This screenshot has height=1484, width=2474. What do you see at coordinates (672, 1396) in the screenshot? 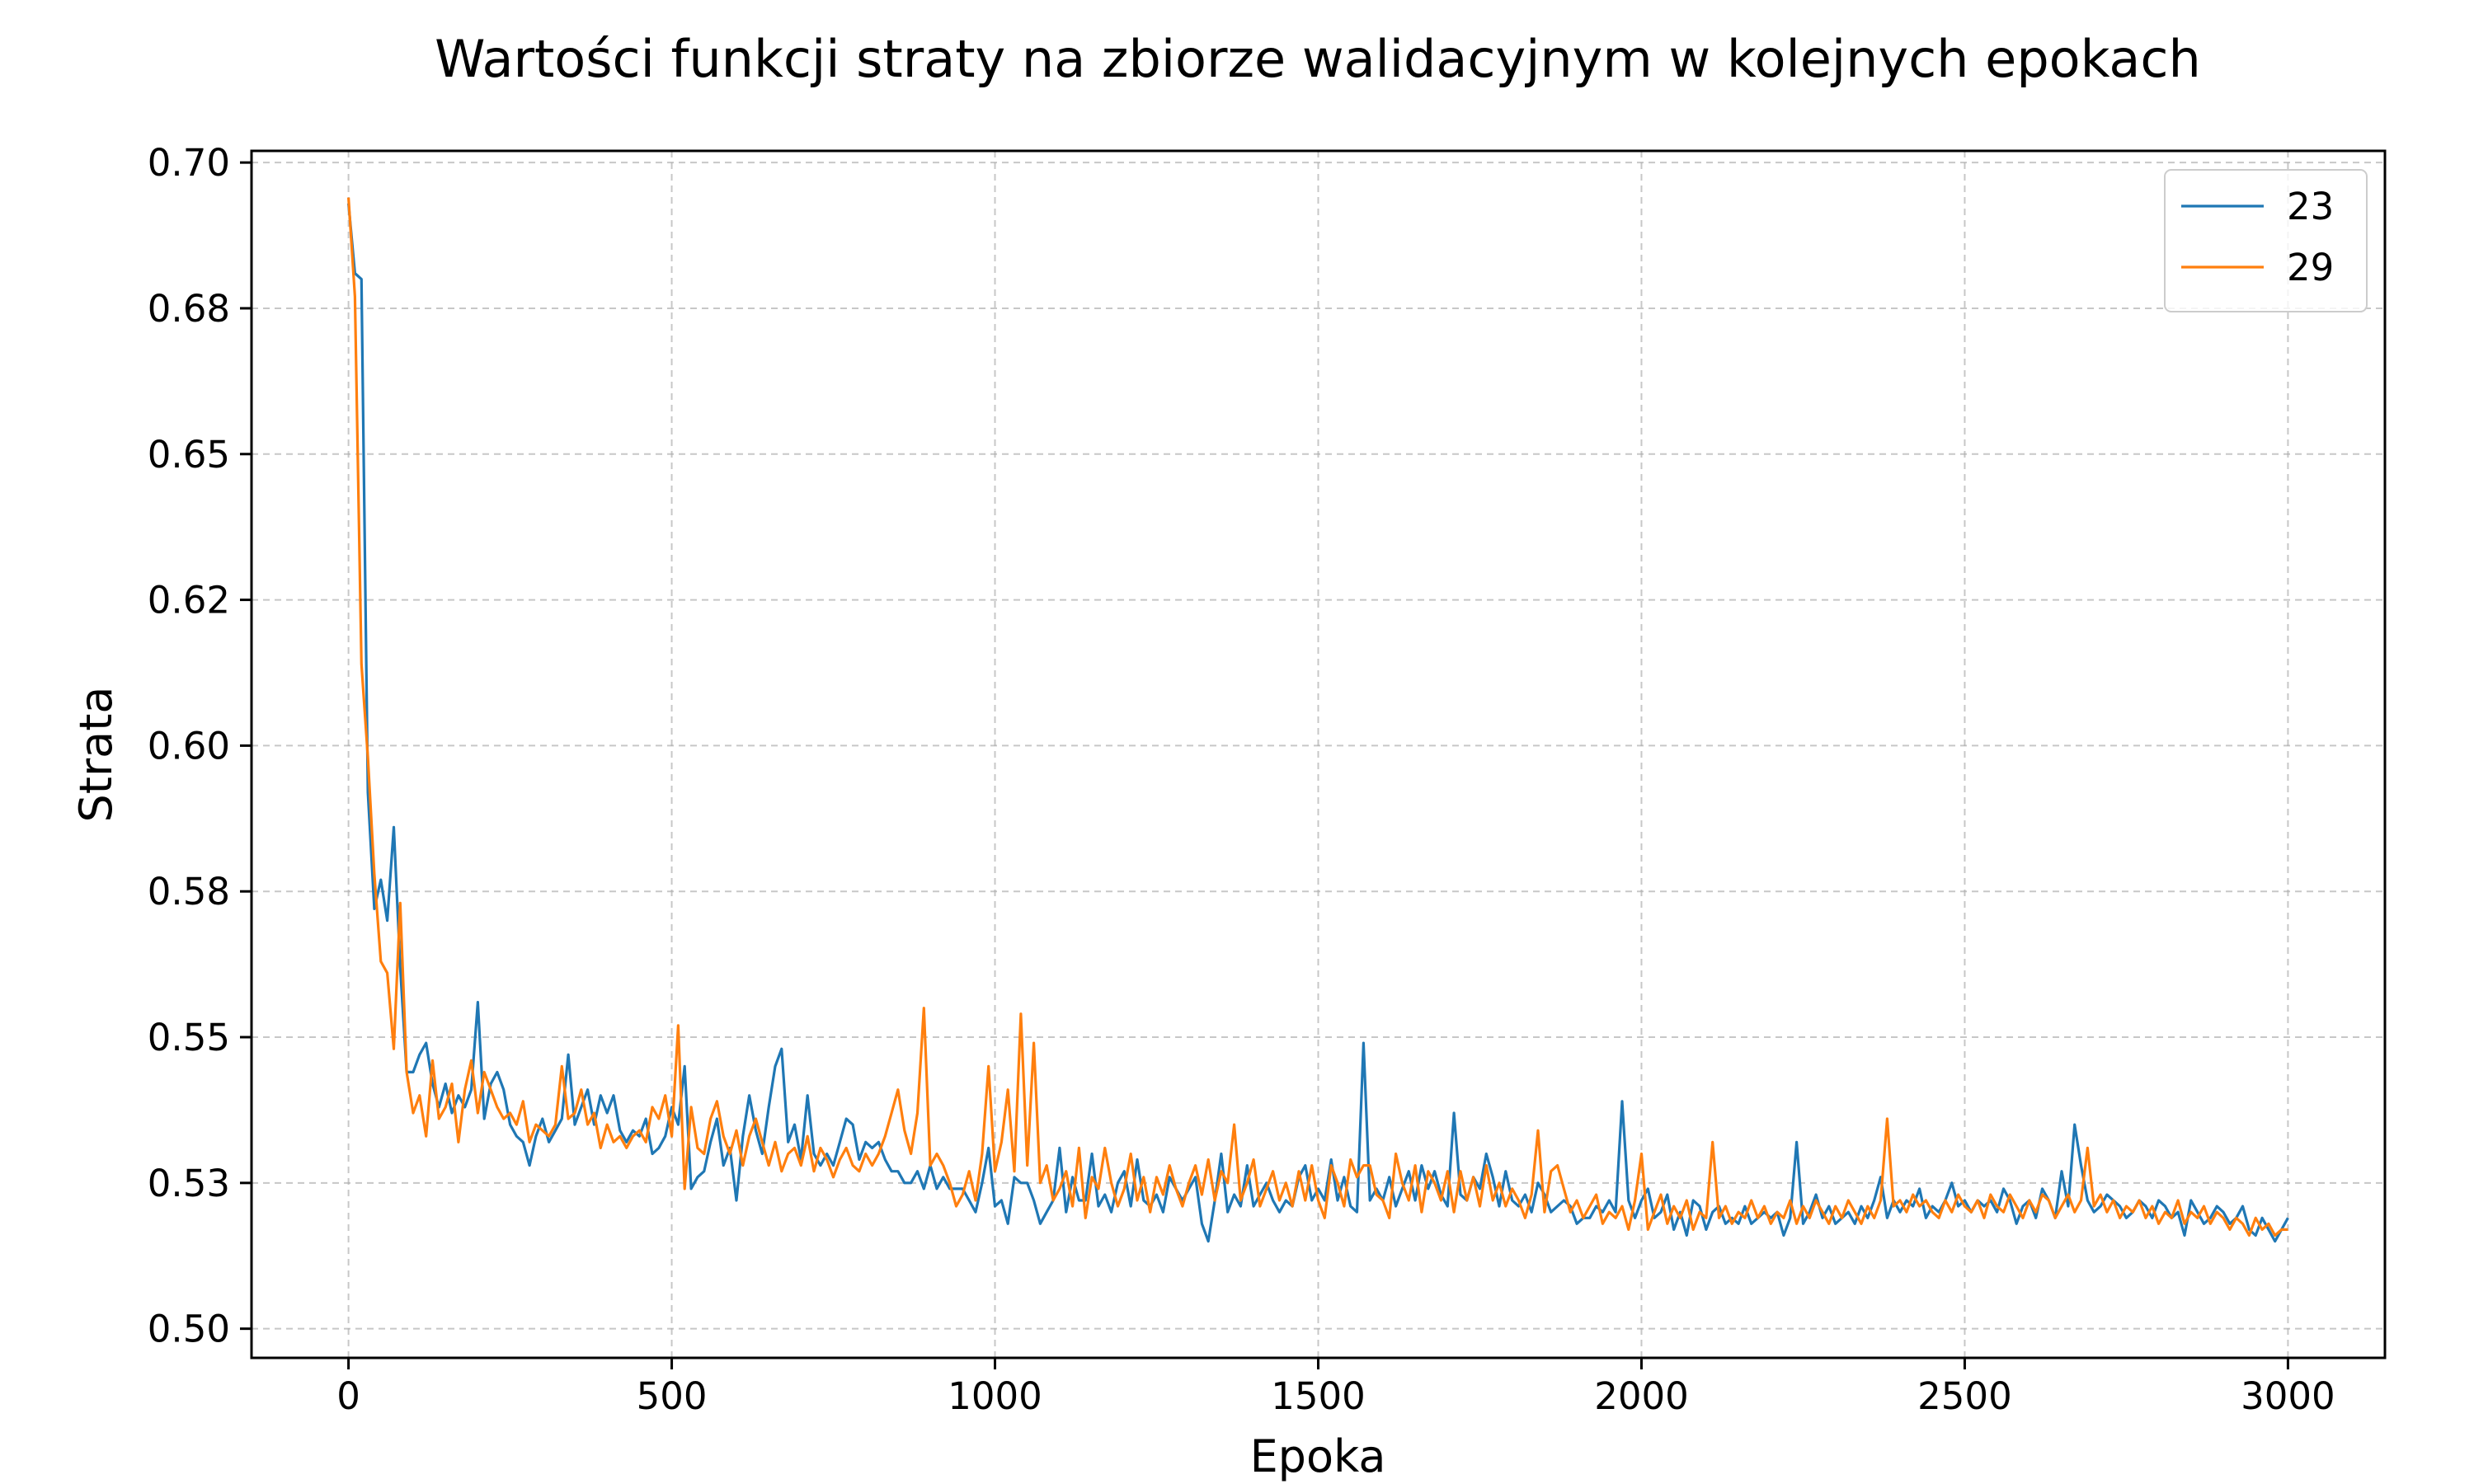
I see `x-tick-label: 500` at bounding box center [672, 1396].